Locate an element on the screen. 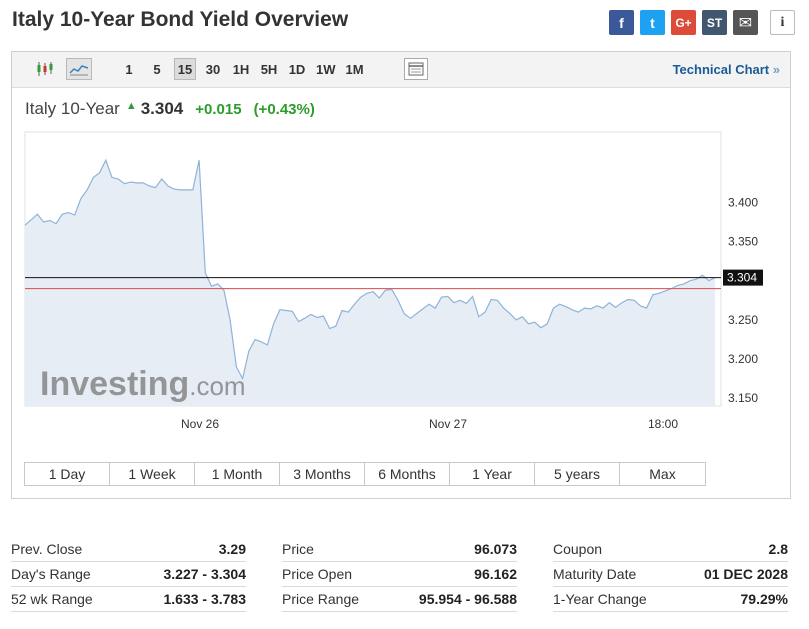 This screenshot has height=629, width=809. stat-row: 52 wk Range 1.633 - 3.783 is located at coordinates (128, 599).